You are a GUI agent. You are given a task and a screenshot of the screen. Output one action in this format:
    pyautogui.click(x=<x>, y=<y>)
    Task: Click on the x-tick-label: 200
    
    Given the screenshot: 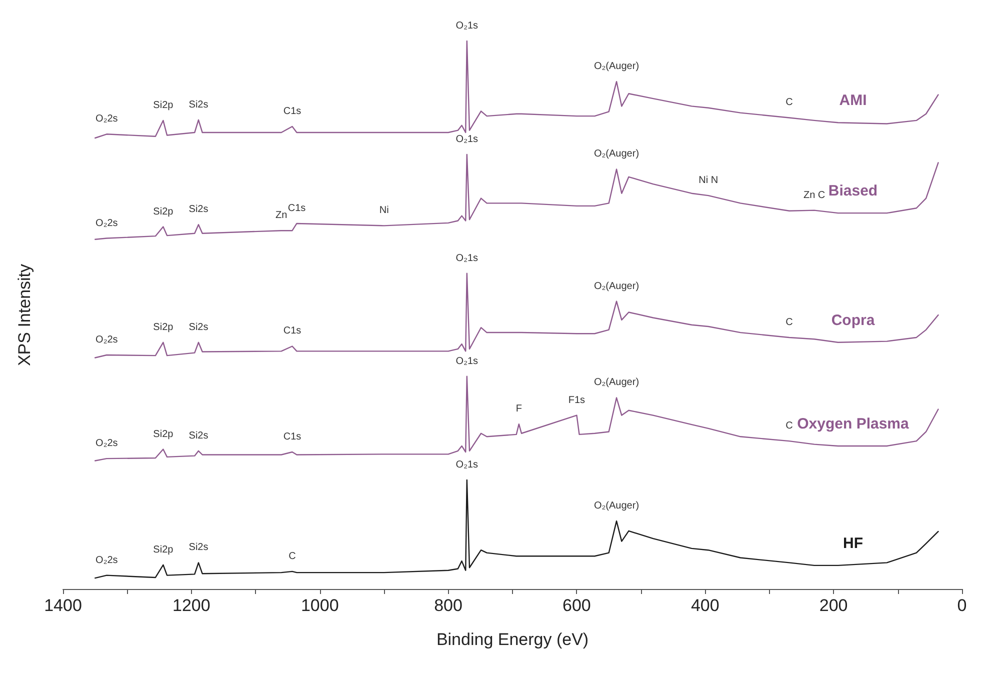 What is the action you would take?
    pyautogui.click(x=833, y=605)
    